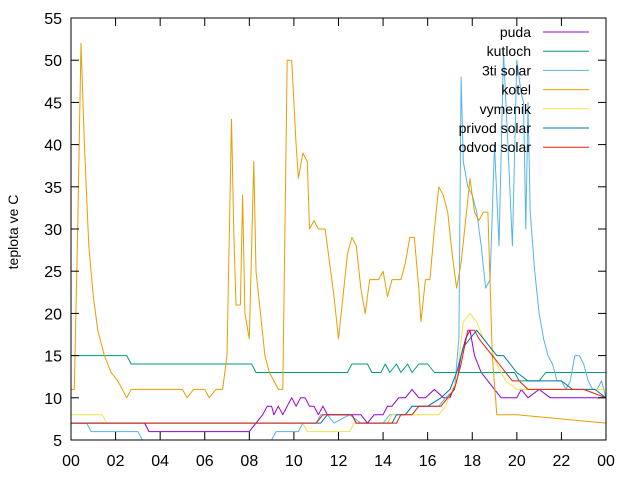 This screenshot has width=640, height=480. Describe the element at coordinates (509, 51) in the screenshot. I see `legend-label: kutloch` at that location.